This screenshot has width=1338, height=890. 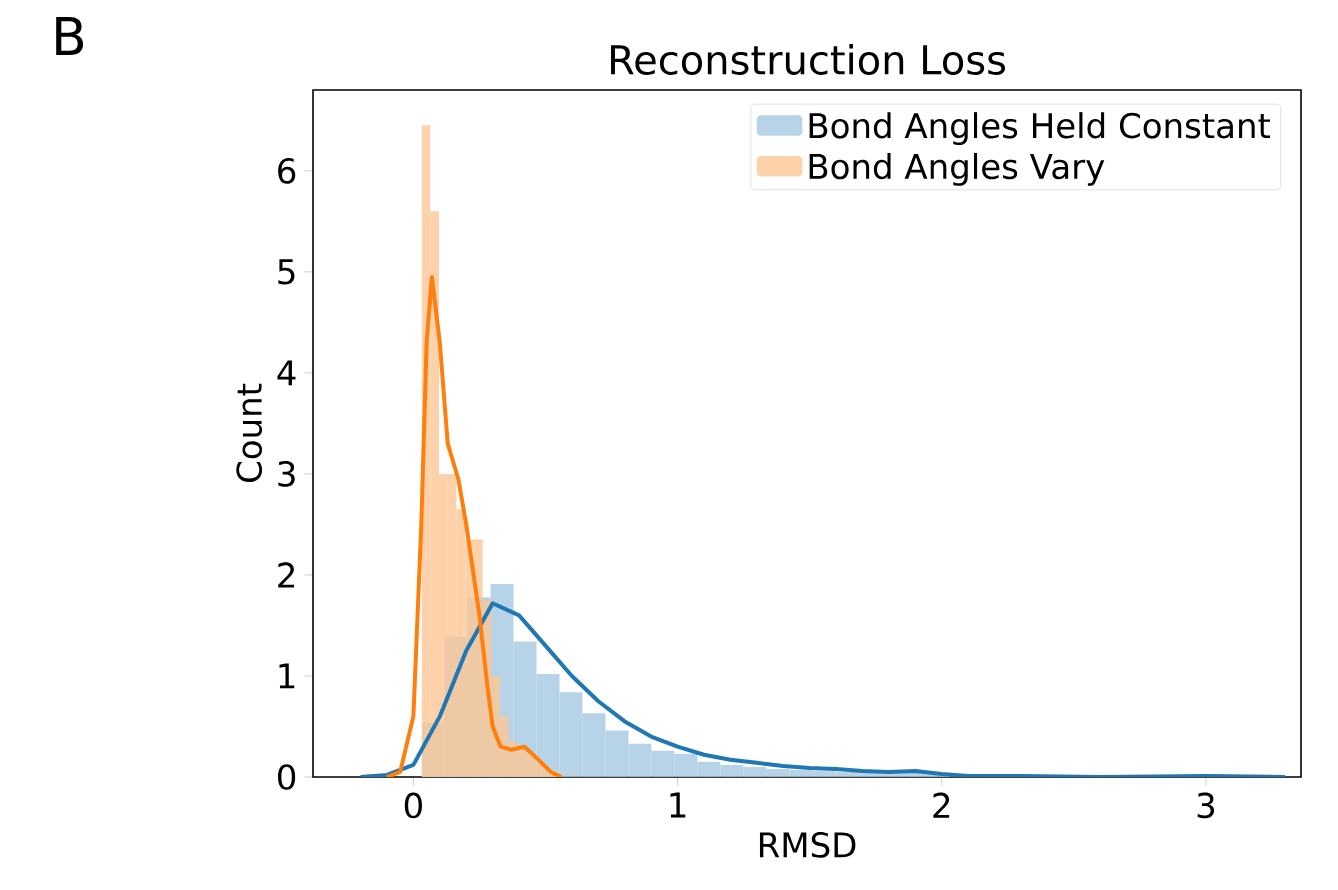 I want to click on y-tick-label: 5, so click(x=286, y=272).